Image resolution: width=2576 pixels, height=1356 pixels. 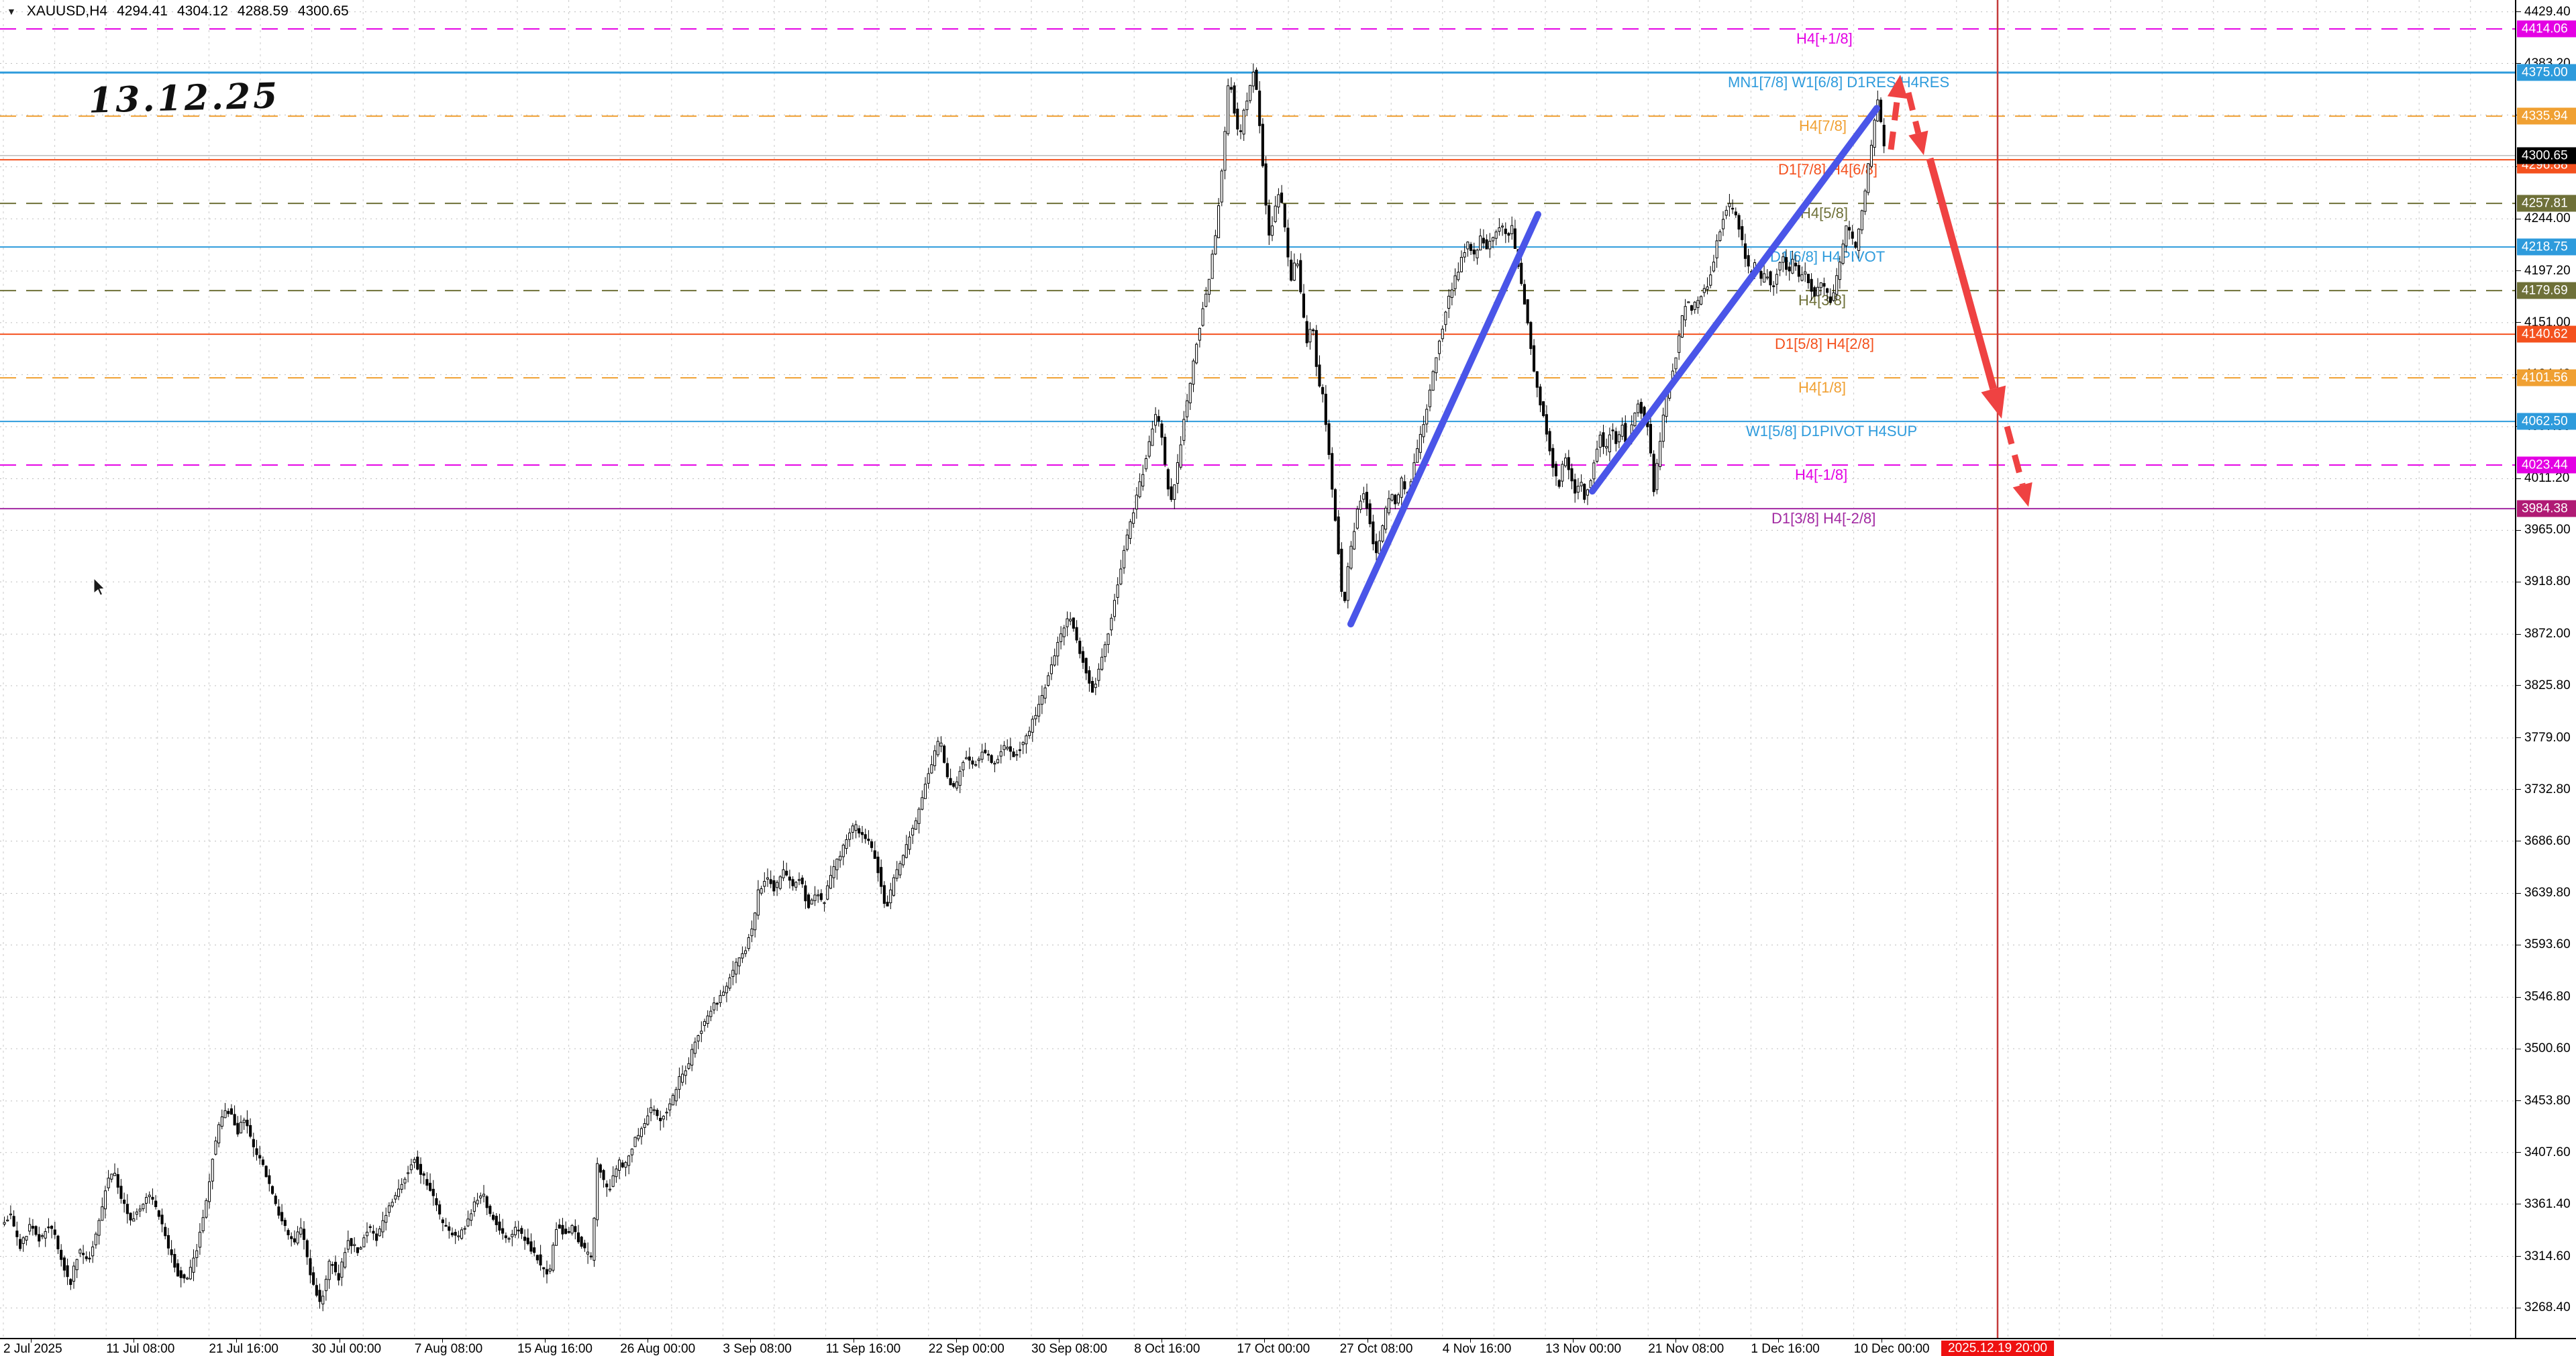 I want to click on price-tick-label: 3872.00, so click(x=2547, y=634).